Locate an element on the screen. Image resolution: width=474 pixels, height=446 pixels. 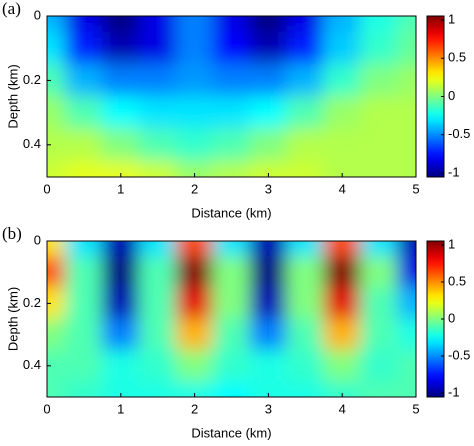
panel-label: (b) is located at coordinates (12, 233).